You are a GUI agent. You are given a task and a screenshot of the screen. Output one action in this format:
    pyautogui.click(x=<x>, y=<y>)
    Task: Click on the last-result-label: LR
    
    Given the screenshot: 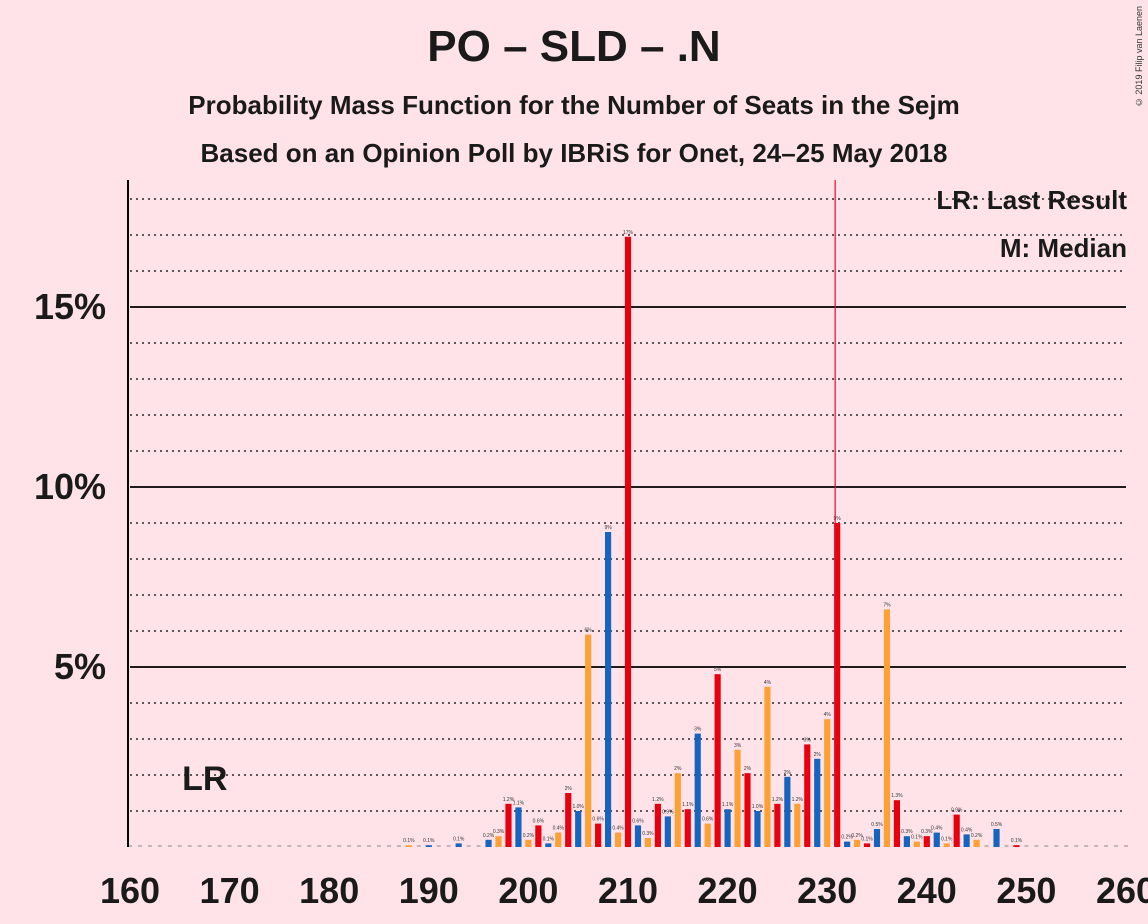 What is the action you would take?
    pyautogui.click(x=204, y=779)
    